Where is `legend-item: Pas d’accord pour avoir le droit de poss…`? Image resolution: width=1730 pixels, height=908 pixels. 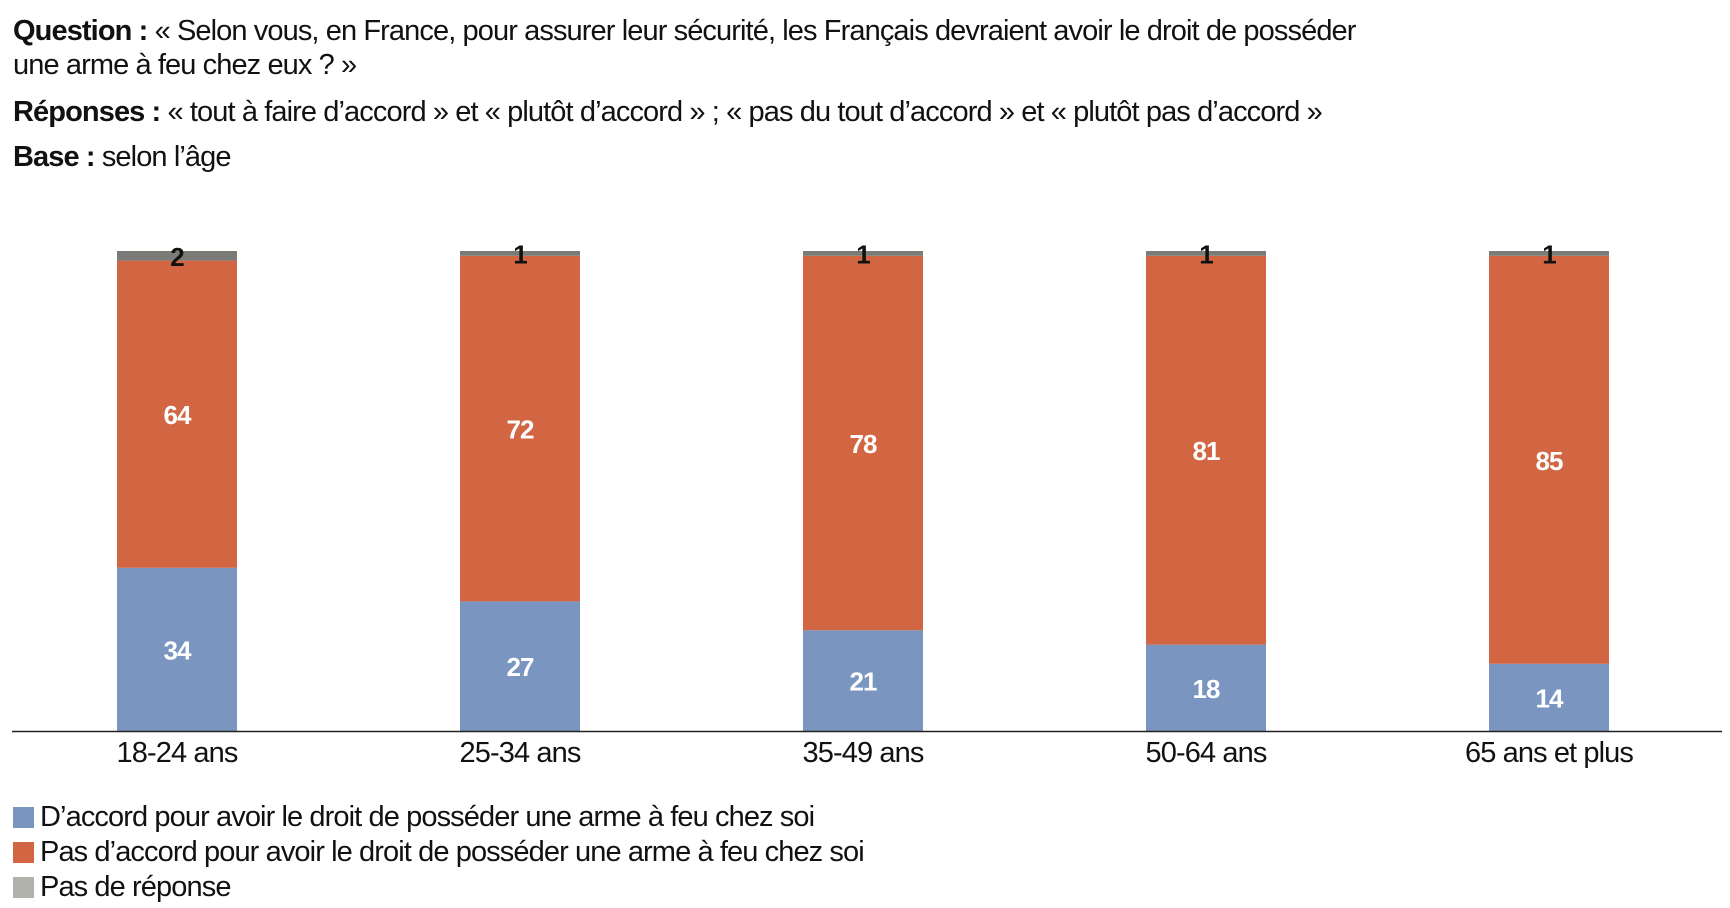
legend-item: Pas d’accord pour avoir le droit de poss… is located at coordinates (439, 852).